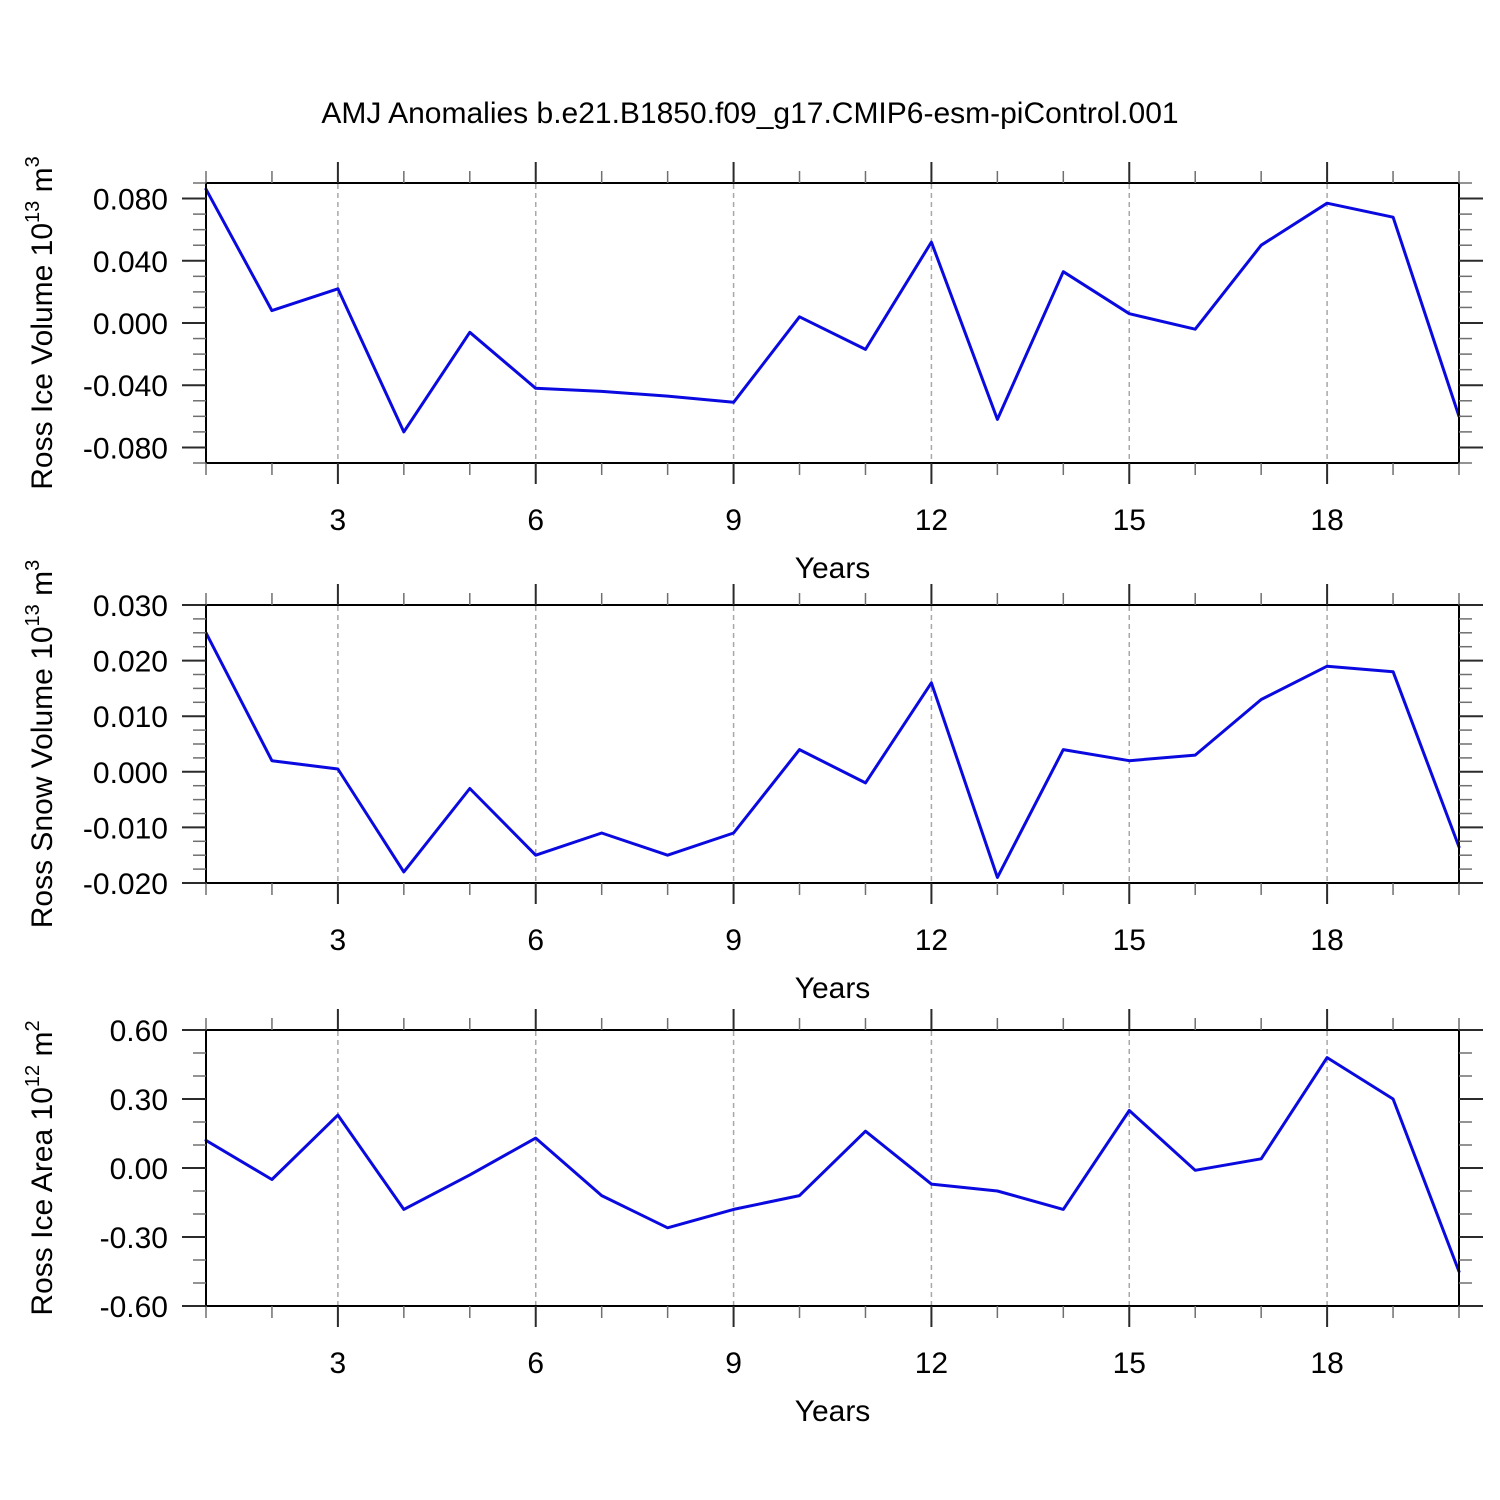 This screenshot has width=1500, height=1500. What do you see at coordinates (125, 448) in the screenshot?
I see `y-tick-label: -0.080` at bounding box center [125, 448].